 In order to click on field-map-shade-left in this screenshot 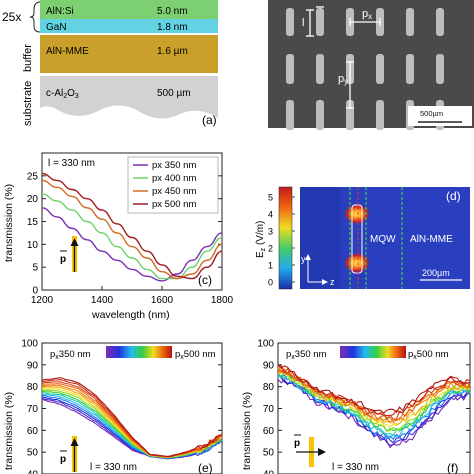, I will do `click(320, 238)`.